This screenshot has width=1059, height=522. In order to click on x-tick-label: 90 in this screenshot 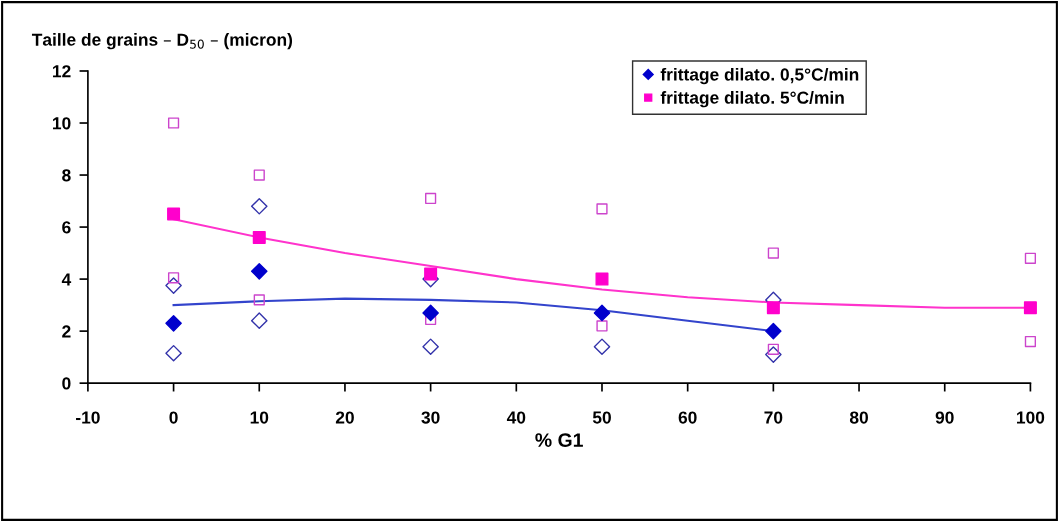, I will do `click(944, 417)`.